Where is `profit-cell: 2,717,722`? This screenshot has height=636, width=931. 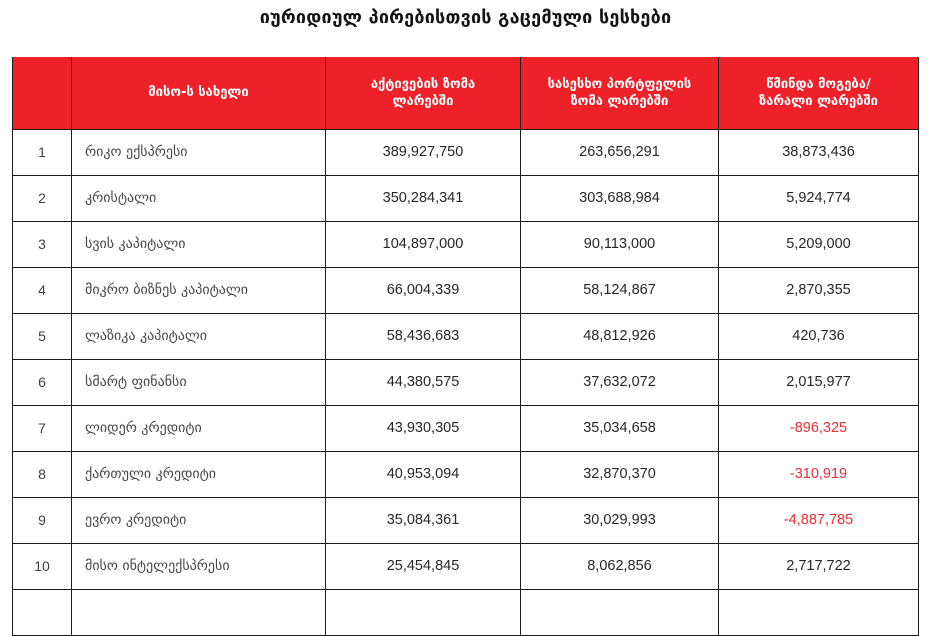 profit-cell: 2,717,722 is located at coordinates (818, 566).